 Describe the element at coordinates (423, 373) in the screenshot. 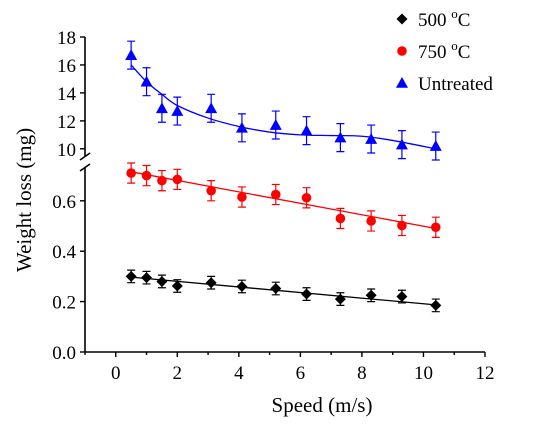

I see `x-tick-label: 10` at that location.